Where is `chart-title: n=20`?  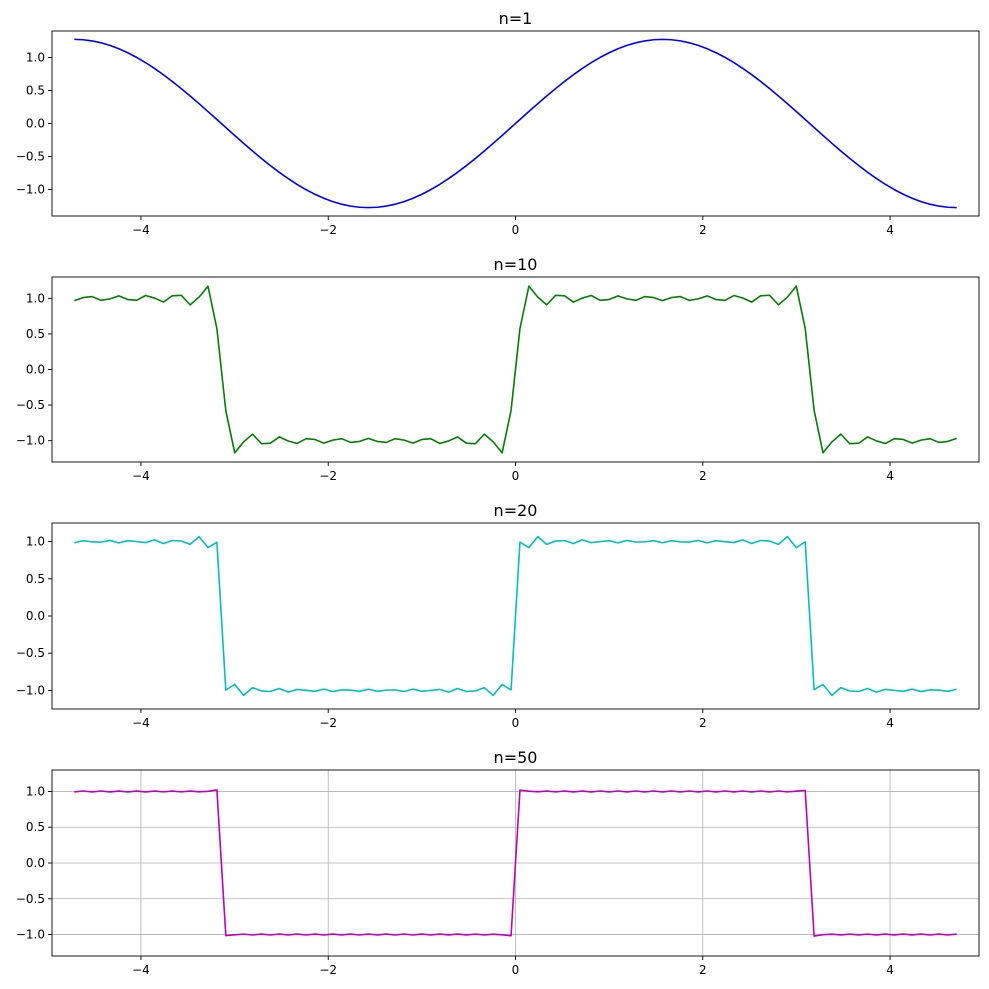 chart-title: n=20 is located at coordinates (516, 510).